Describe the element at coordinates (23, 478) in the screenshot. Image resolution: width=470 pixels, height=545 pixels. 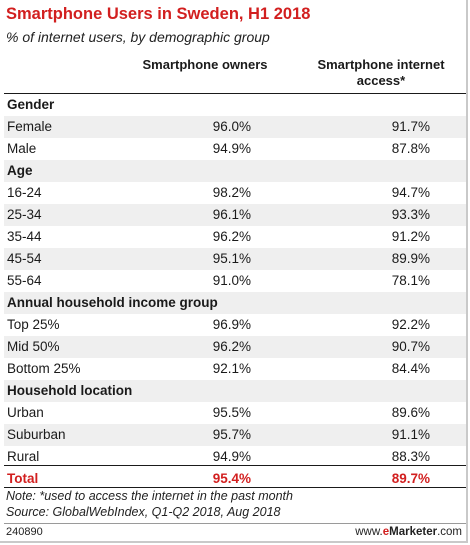
I see `total-label: Total` at that location.